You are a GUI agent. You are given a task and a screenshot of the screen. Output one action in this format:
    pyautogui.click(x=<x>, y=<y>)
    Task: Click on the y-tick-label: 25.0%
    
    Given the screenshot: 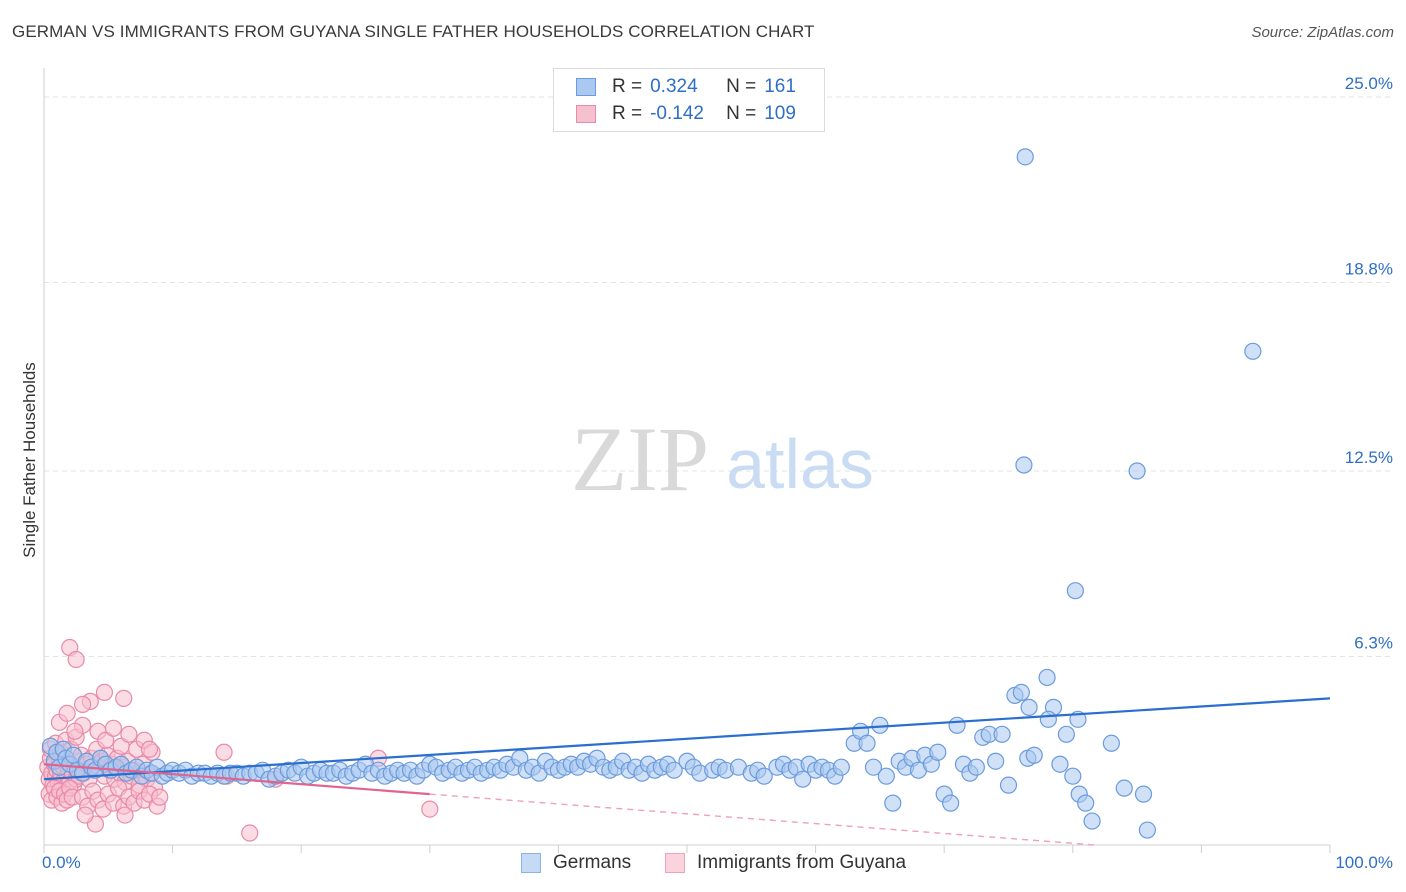 What is the action you would take?
    pyautogui.click(x=1369, y=83)
    